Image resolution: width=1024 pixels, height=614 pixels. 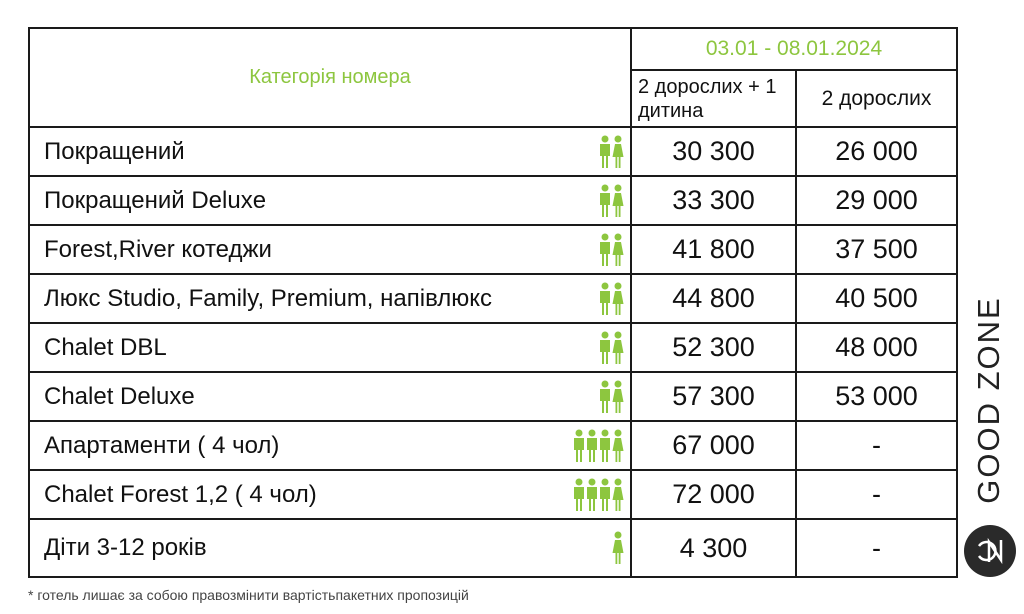 I want to click on room-category-label: Категорія номера, so click(x=330, y=77).